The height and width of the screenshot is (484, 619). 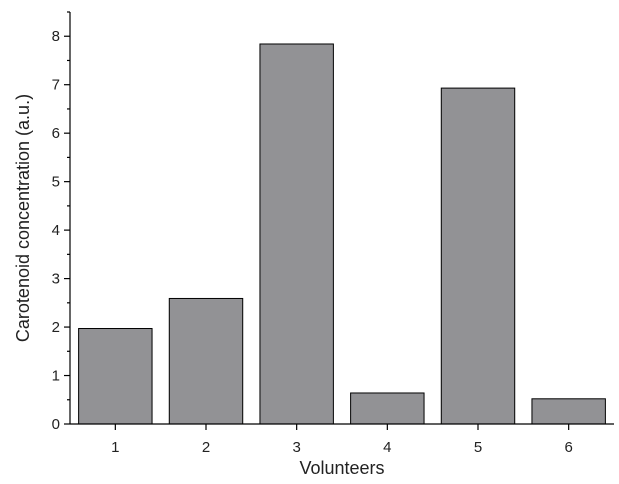 I want to click on x-tick-label: 2, so click(x=206, y=447).